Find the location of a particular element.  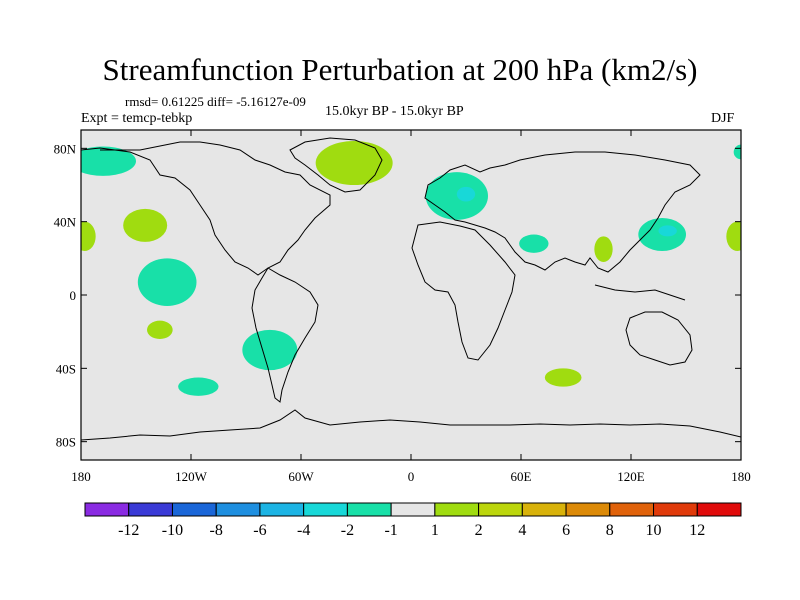

stats-label: rmsd= 0.61225 diff= -5.16127e-09 is located at coordinates (215, 101).